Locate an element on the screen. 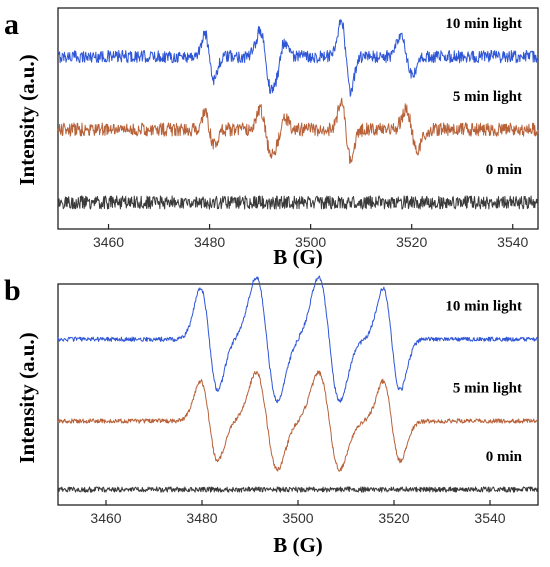 Image resolution: width=550 pixels, height=567 pixels. y-axis-title-b: Intensity (a.u.) is located at coordinates (27, 397).